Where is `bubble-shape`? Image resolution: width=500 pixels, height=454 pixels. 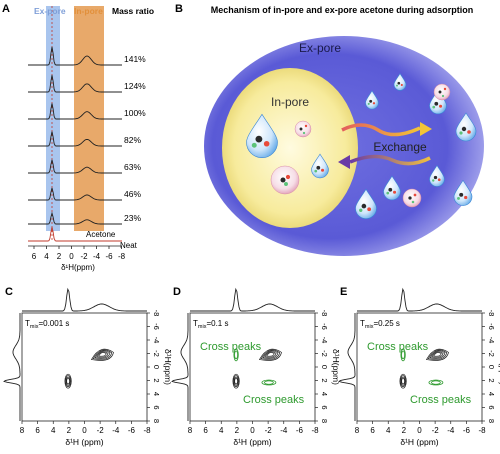 bubble-shape is located at coordinates (303, 129).